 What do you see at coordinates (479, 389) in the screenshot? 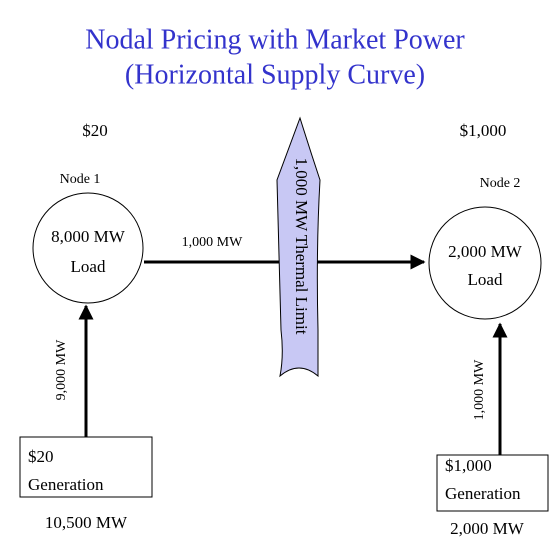
I see `flow: 1,000 MW` at bounding box center [479, 389].